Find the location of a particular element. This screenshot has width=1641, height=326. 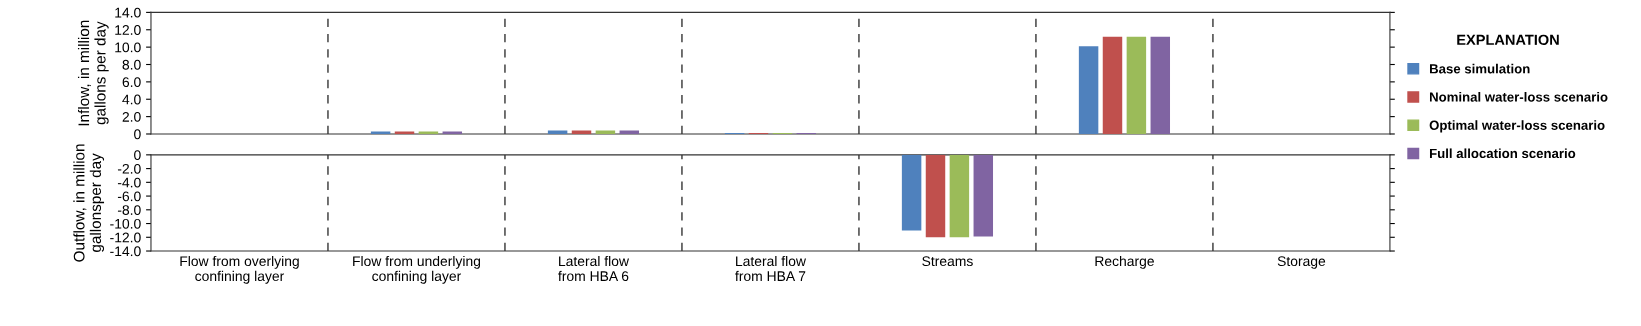

y-axis-title: Inflow, in million gallons per day is located at coordinates (93, 73).